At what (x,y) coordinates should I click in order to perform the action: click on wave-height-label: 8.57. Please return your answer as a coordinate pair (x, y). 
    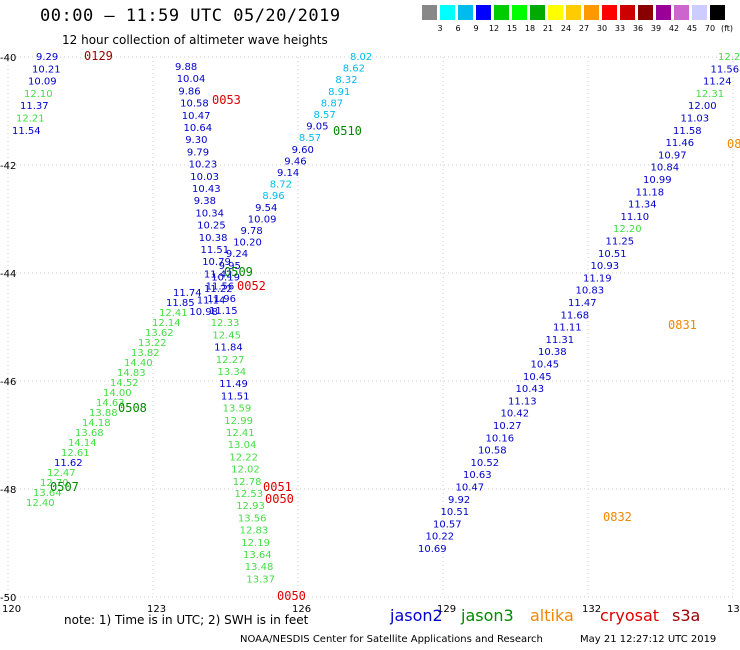
    Looking at the image, I should click on (310, 138).